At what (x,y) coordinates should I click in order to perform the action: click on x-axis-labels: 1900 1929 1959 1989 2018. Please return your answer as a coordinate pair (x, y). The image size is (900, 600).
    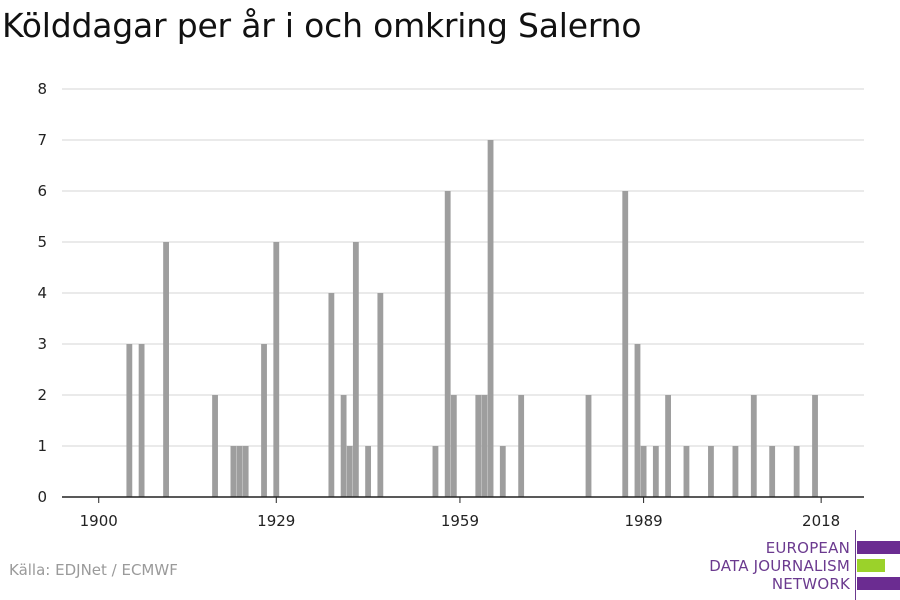
    Looking at the image, I should click on (460, 513).